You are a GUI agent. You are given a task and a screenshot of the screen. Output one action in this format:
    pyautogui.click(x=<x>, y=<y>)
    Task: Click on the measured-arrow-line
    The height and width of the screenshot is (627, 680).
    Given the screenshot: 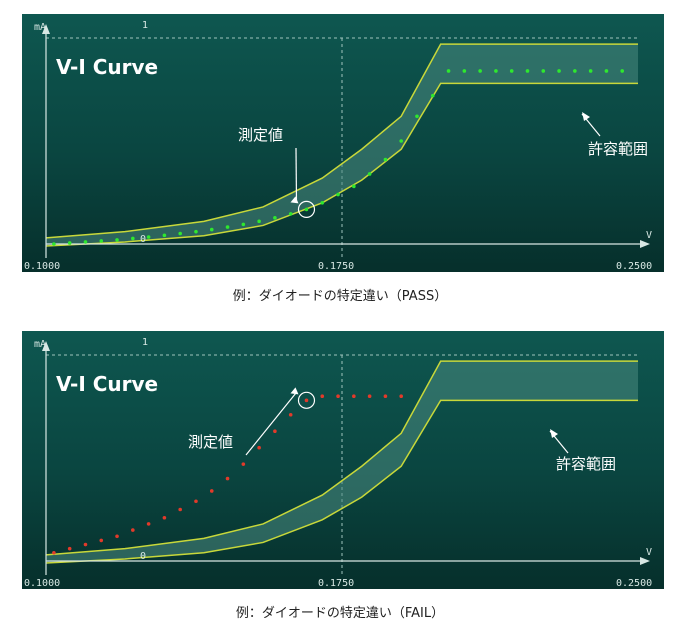 What is the action you would take?
    pyautogui.click(x=271, y=423)
    